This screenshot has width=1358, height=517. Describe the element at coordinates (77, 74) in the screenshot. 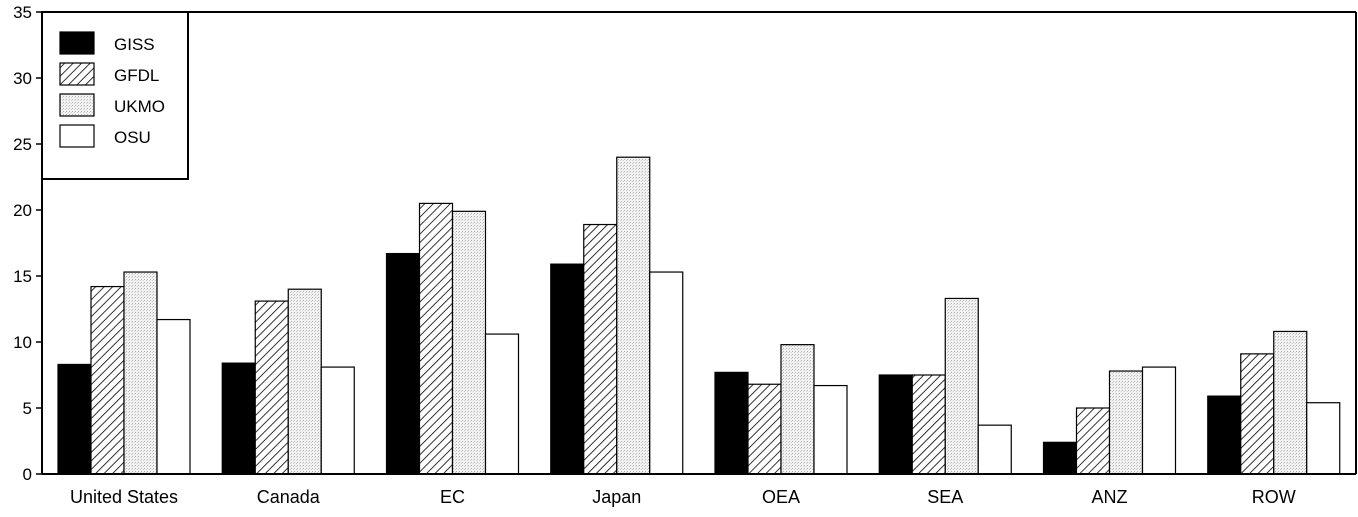

I see `legend-swatch-gfdl` at that location.